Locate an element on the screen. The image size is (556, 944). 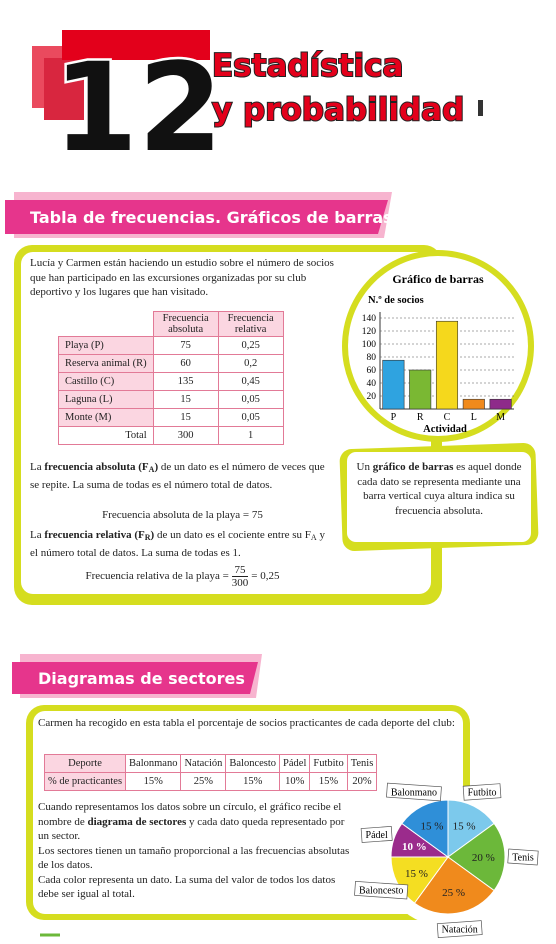
text-run: frecuencia absoluta (F is located at coordinates (96, 467).